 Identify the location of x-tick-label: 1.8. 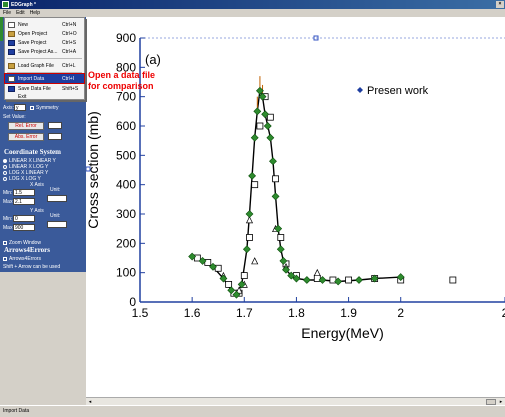
(296, 313).